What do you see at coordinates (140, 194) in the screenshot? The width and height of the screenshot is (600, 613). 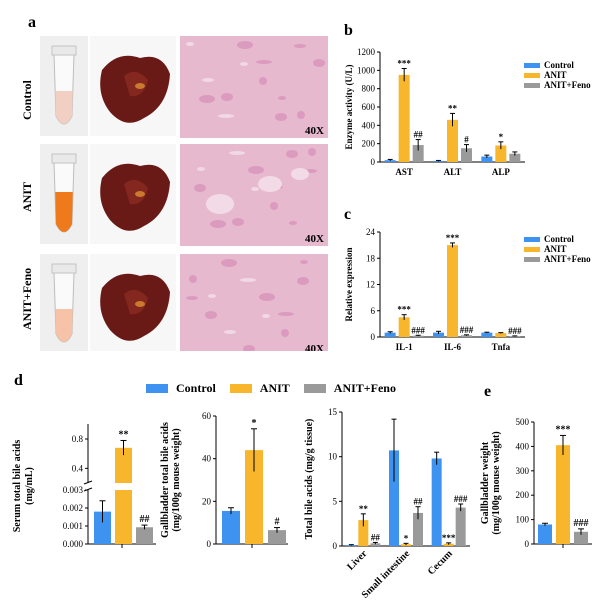 I see `gallbladder` at bounding box center [140, 194].